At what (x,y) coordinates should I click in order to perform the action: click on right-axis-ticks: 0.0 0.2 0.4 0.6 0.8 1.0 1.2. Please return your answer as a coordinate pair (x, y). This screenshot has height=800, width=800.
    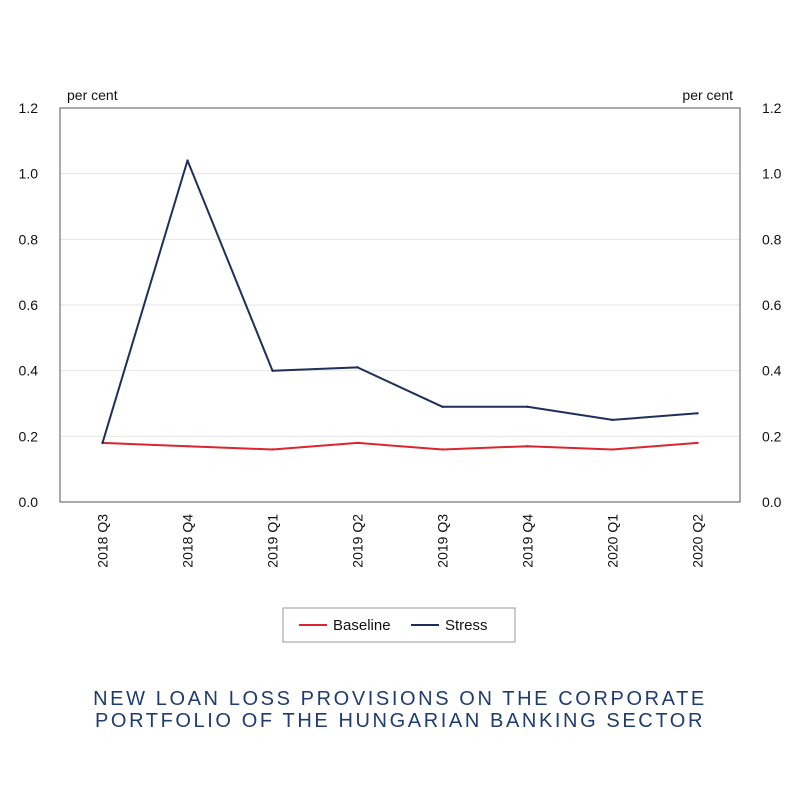
    Looking at the image, I should click on (772, 305).